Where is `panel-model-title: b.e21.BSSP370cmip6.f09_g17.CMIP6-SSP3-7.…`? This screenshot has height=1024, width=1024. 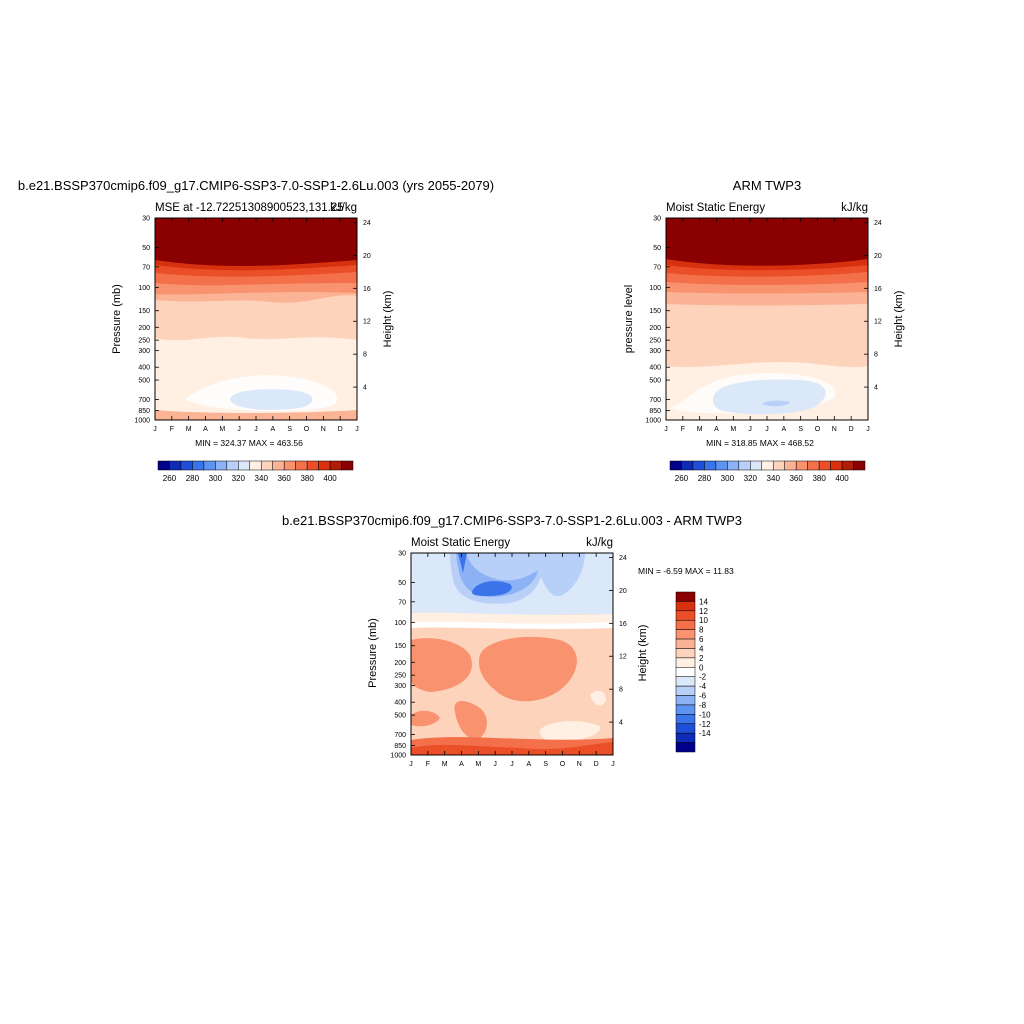
panel-model-title: b.e21.BSSP370cmip6.f09_g17.CMIP6-SSP3-7.… is located at coordinates (256, 185).